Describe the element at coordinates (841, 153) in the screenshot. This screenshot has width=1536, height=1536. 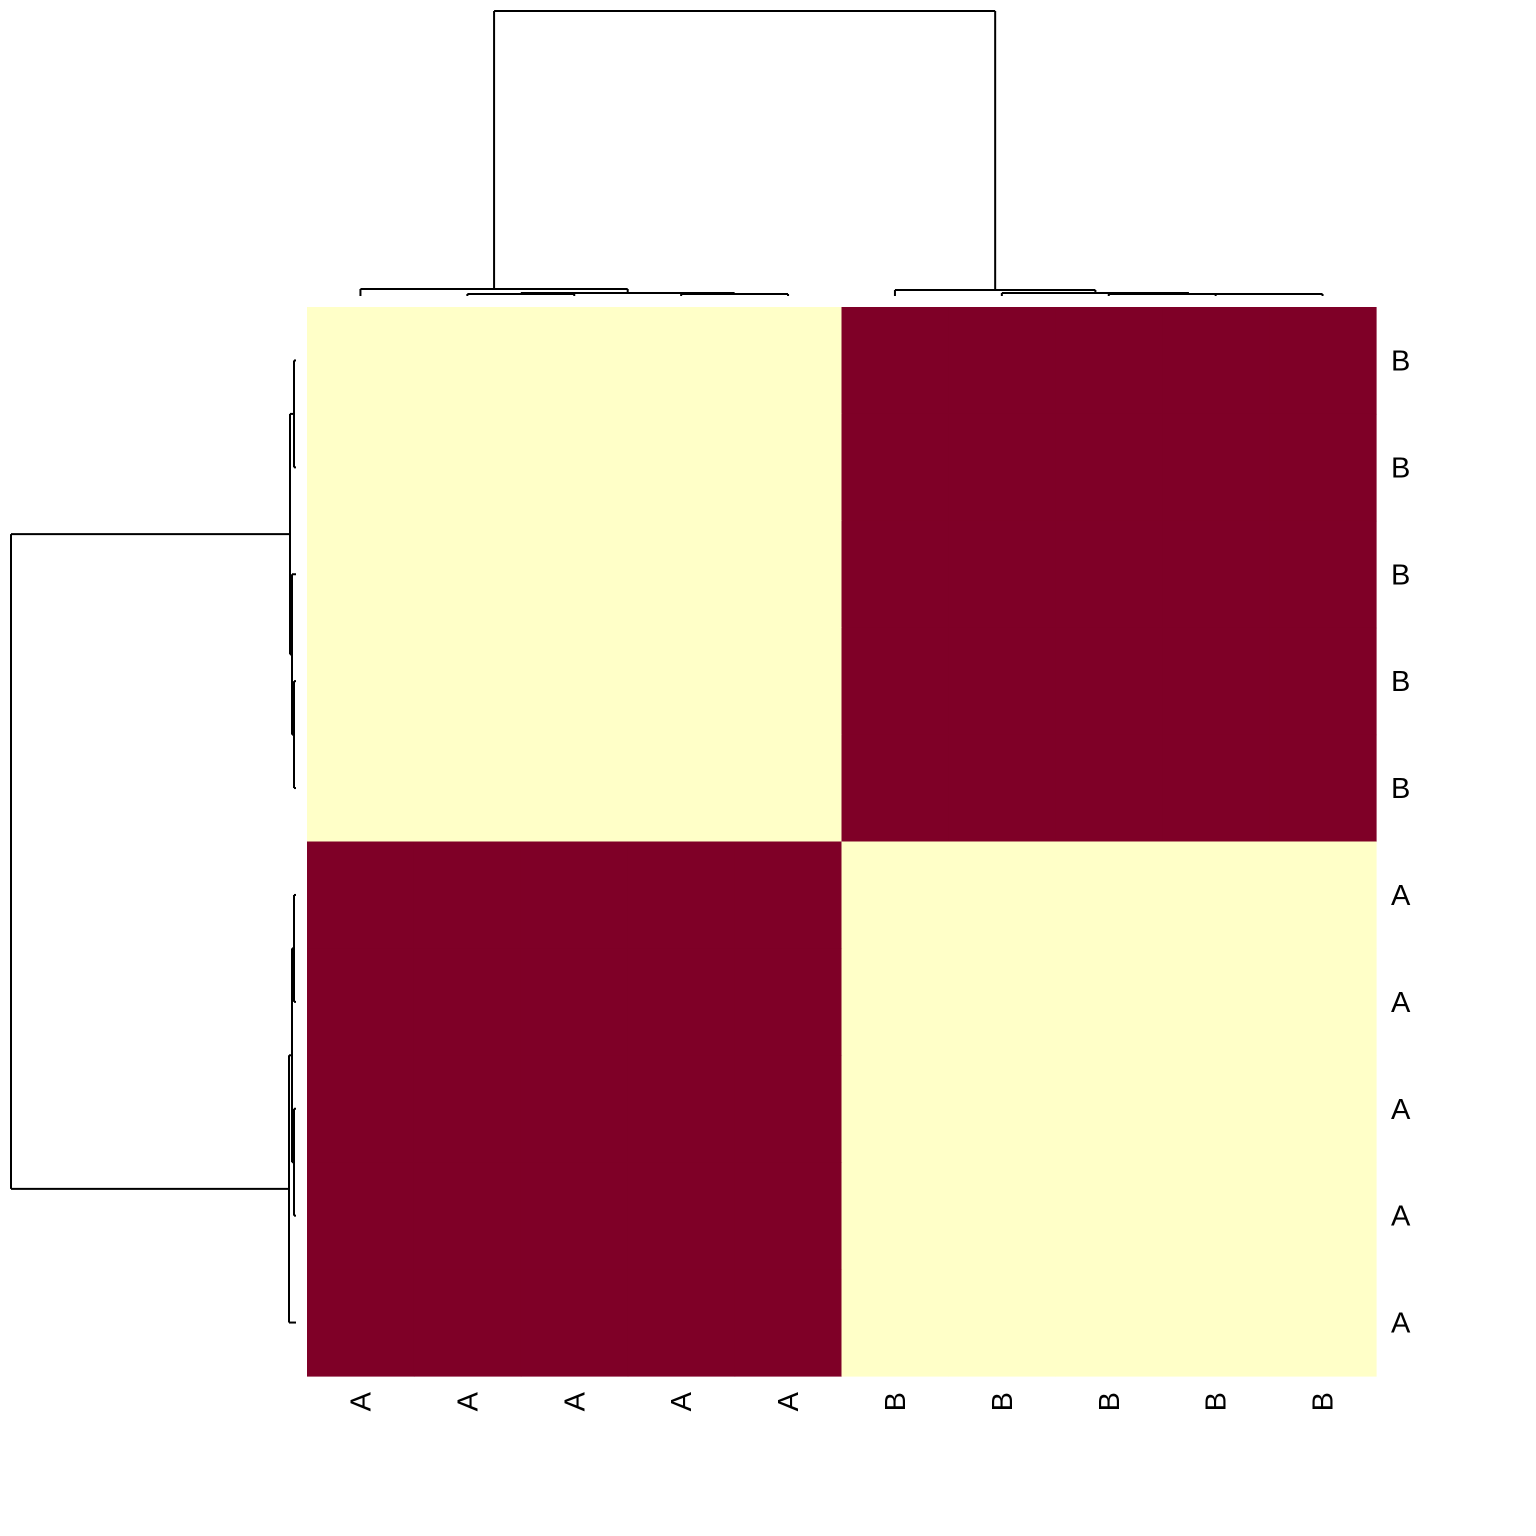
I see `column-dendrogram` at that location.